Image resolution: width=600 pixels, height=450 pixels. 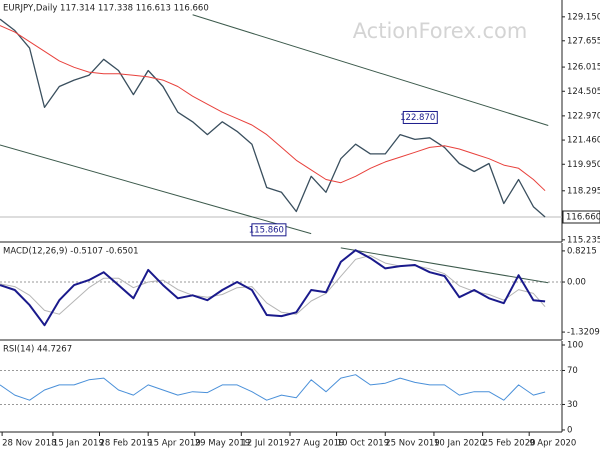 What do you see at coordinates (576, 283) in the screenshot?
I see `y-tick-label: 0.00` at bounding box center [576, 283].